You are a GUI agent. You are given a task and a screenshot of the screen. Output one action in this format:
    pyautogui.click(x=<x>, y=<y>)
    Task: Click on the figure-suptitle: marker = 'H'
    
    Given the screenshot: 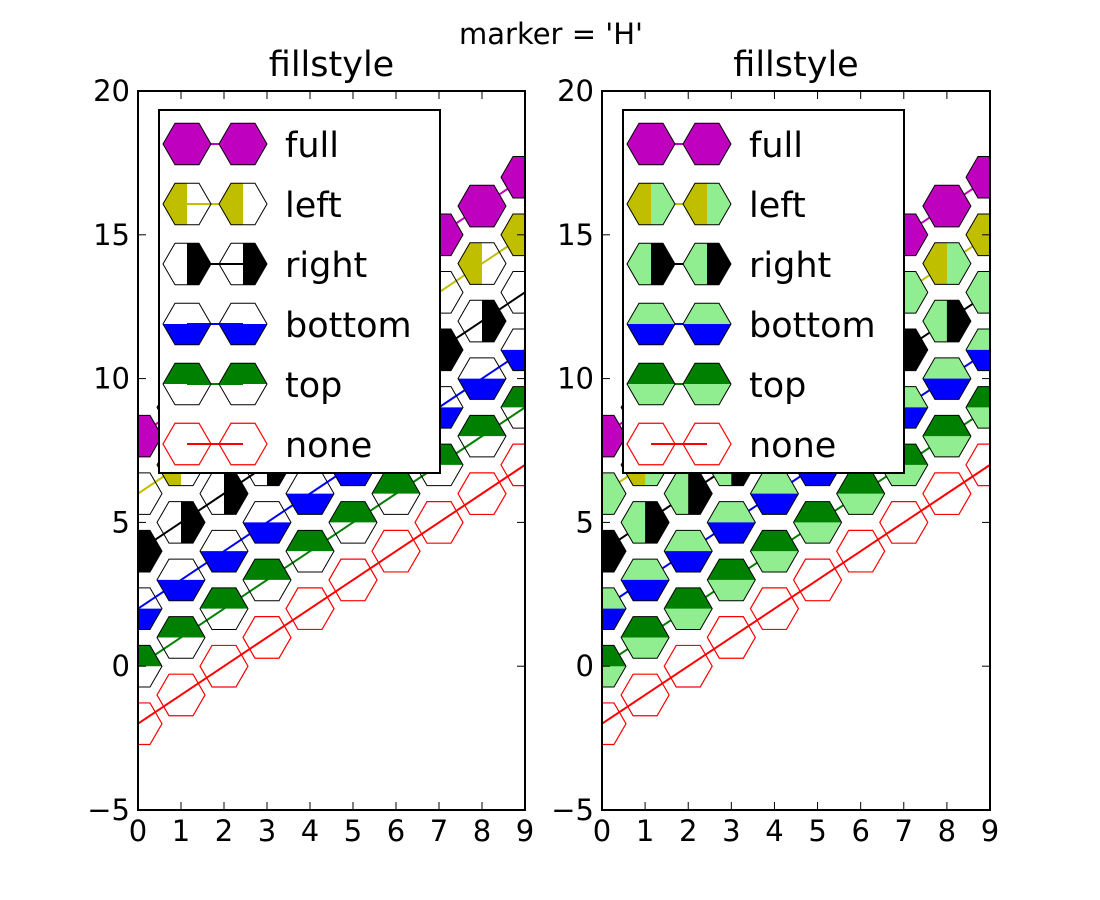 What is the action you would take?
    pyautogui.click(x=551, y=34)
    